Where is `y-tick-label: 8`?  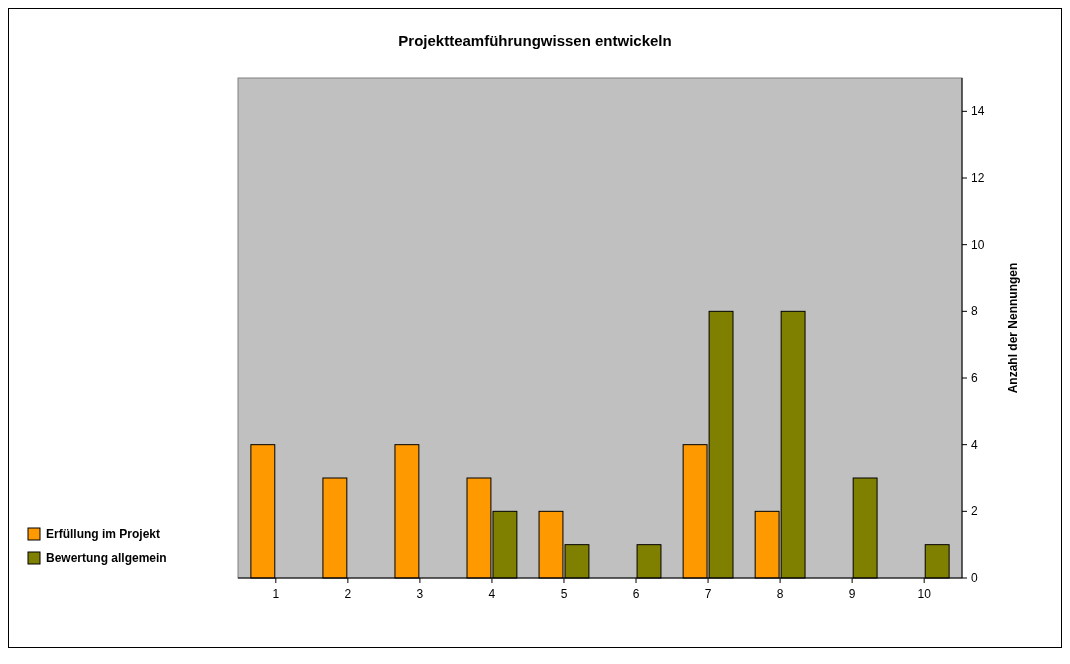
y-tick-label: 8 is located at coordinates (974, 311).